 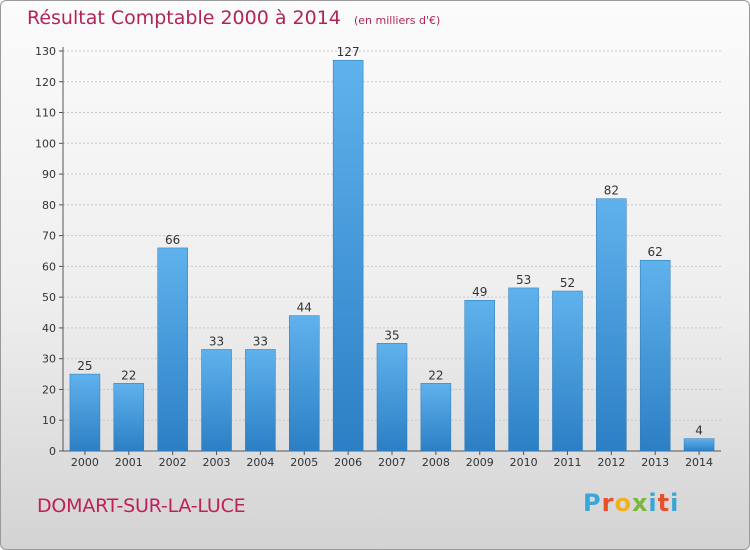 I want to click on x-tick-label: 2003, so click(x=217, y=462).